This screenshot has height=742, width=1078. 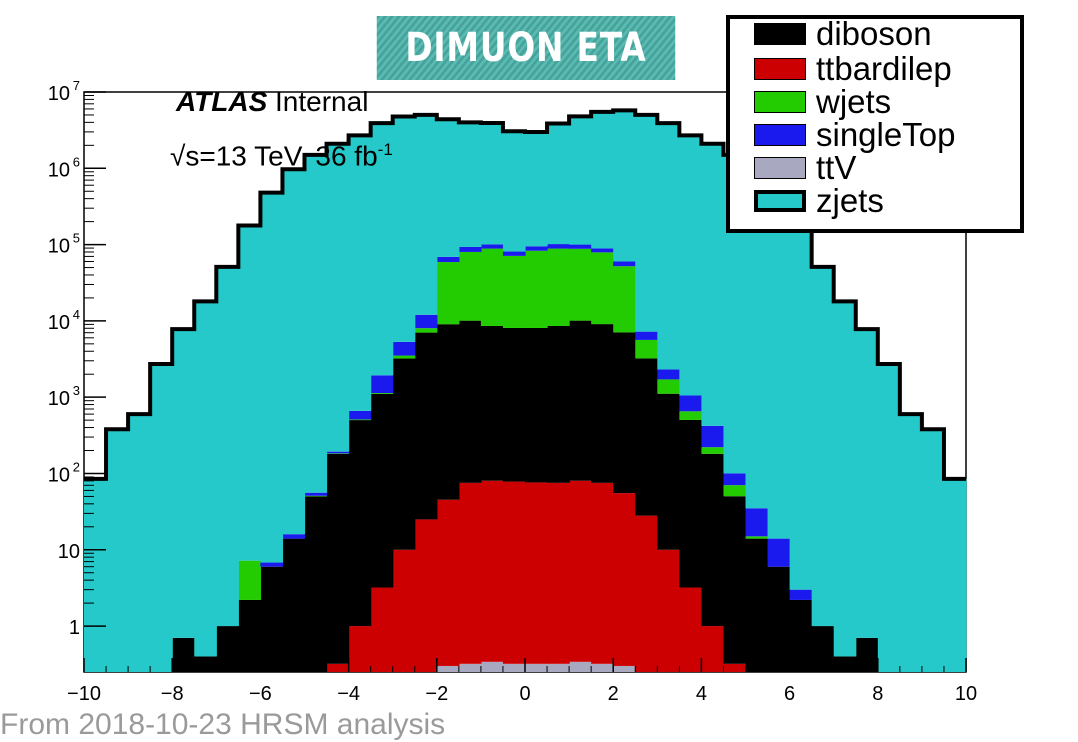 I want to click on legend-entry-diboson: diboson, so click(x=843, y=33).